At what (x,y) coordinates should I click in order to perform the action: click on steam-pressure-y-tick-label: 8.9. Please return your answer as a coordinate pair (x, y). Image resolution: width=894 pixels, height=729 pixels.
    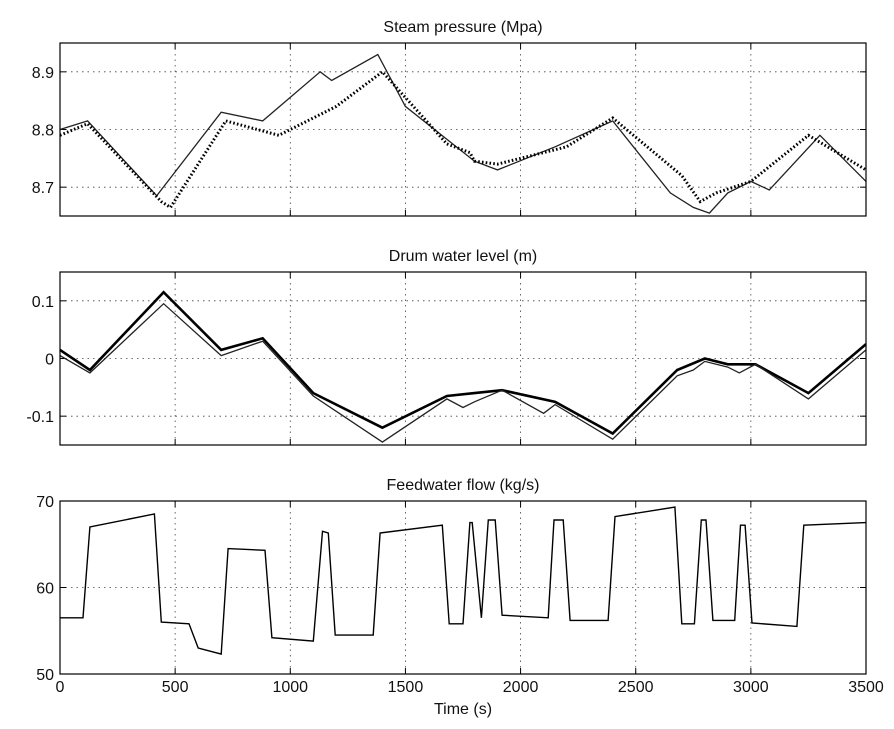
    Looking at the image, I should click on (43, 73).